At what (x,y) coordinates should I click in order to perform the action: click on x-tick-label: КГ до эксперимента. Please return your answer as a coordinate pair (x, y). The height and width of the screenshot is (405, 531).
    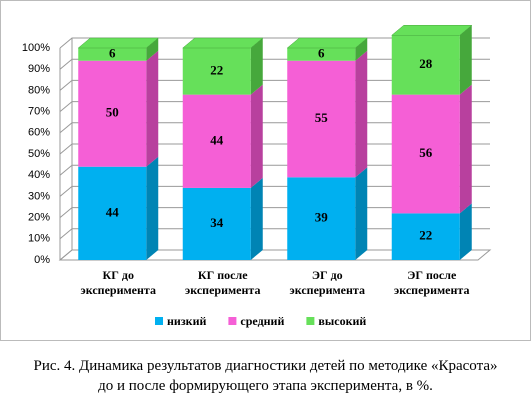
    Looking at the image, I should click on (118, 282).